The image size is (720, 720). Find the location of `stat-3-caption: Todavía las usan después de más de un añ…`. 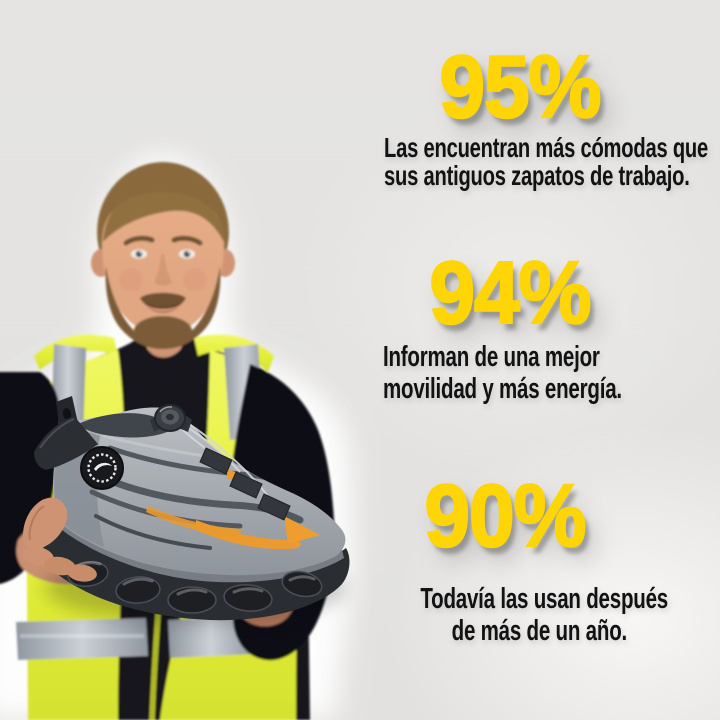

stat-3-caption: Todavía las usan después de más de un añ… is located at coordinates (544, 615).